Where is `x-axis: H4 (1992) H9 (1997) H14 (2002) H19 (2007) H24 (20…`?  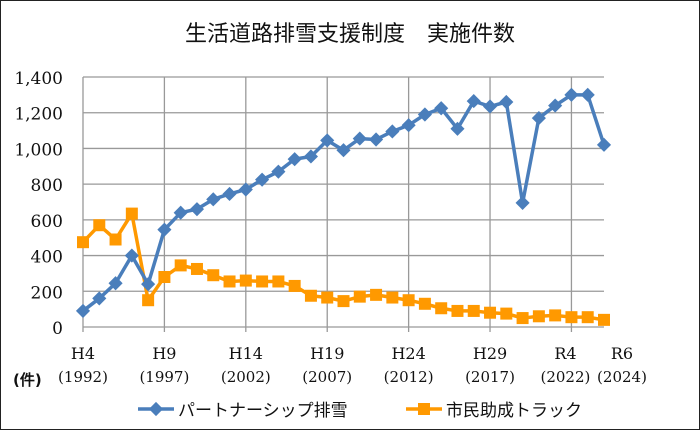
x-axis: H4 (1992) H9 (1997) H14 (2002) H19 (2007) H24 (20… is located at coordinates (352, 365).